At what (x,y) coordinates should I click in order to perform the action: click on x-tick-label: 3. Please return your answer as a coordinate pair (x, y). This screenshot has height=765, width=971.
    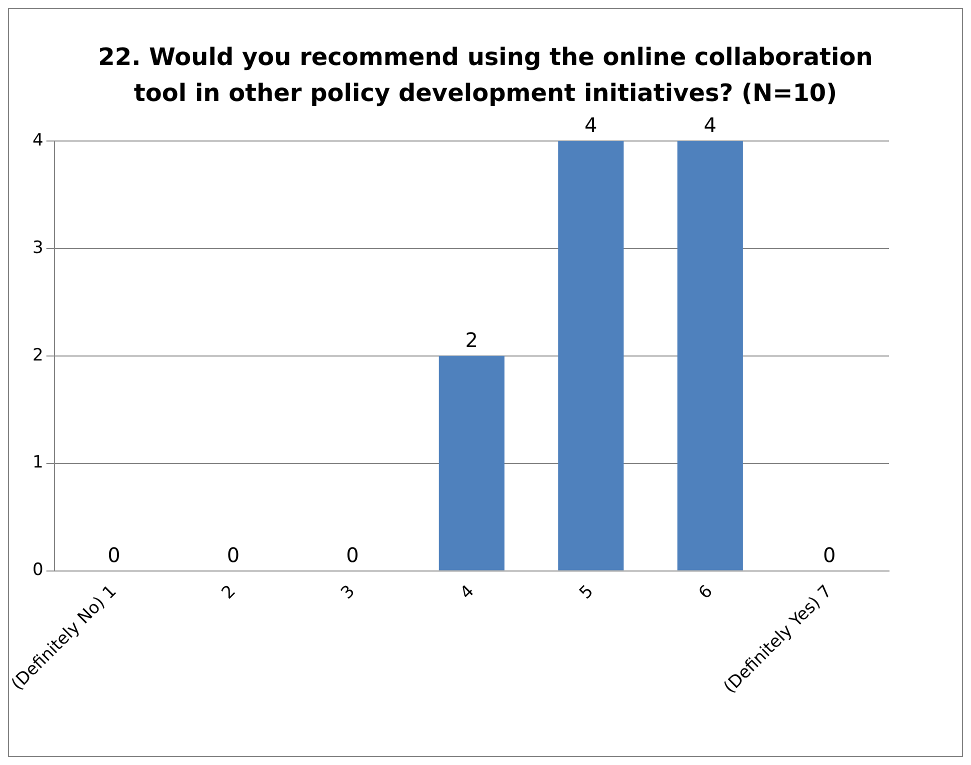
    Looking at the image, I should click on (348, 592).